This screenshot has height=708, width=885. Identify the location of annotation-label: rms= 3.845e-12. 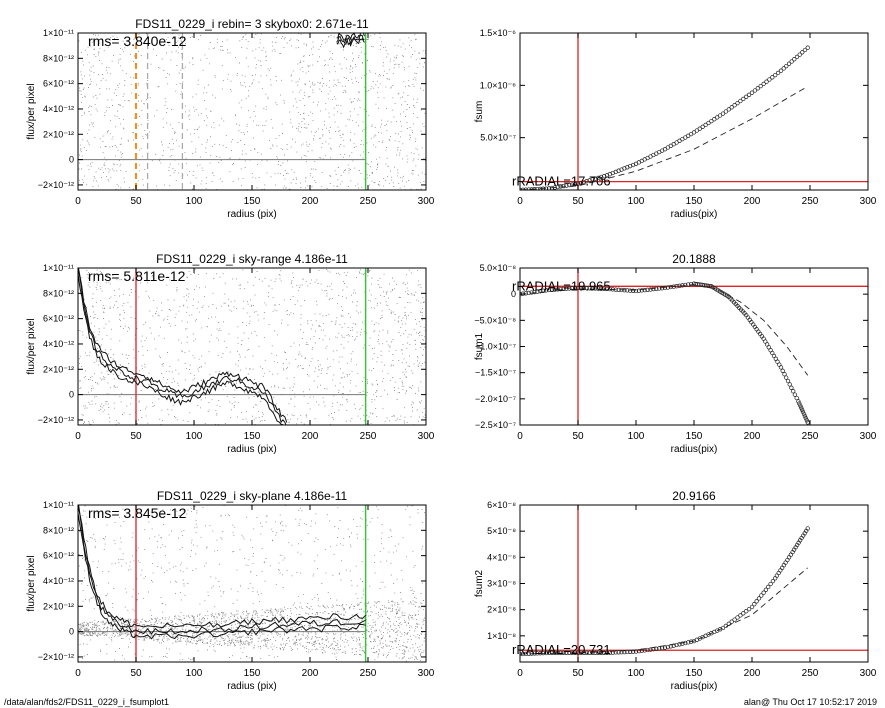
(137, 513).